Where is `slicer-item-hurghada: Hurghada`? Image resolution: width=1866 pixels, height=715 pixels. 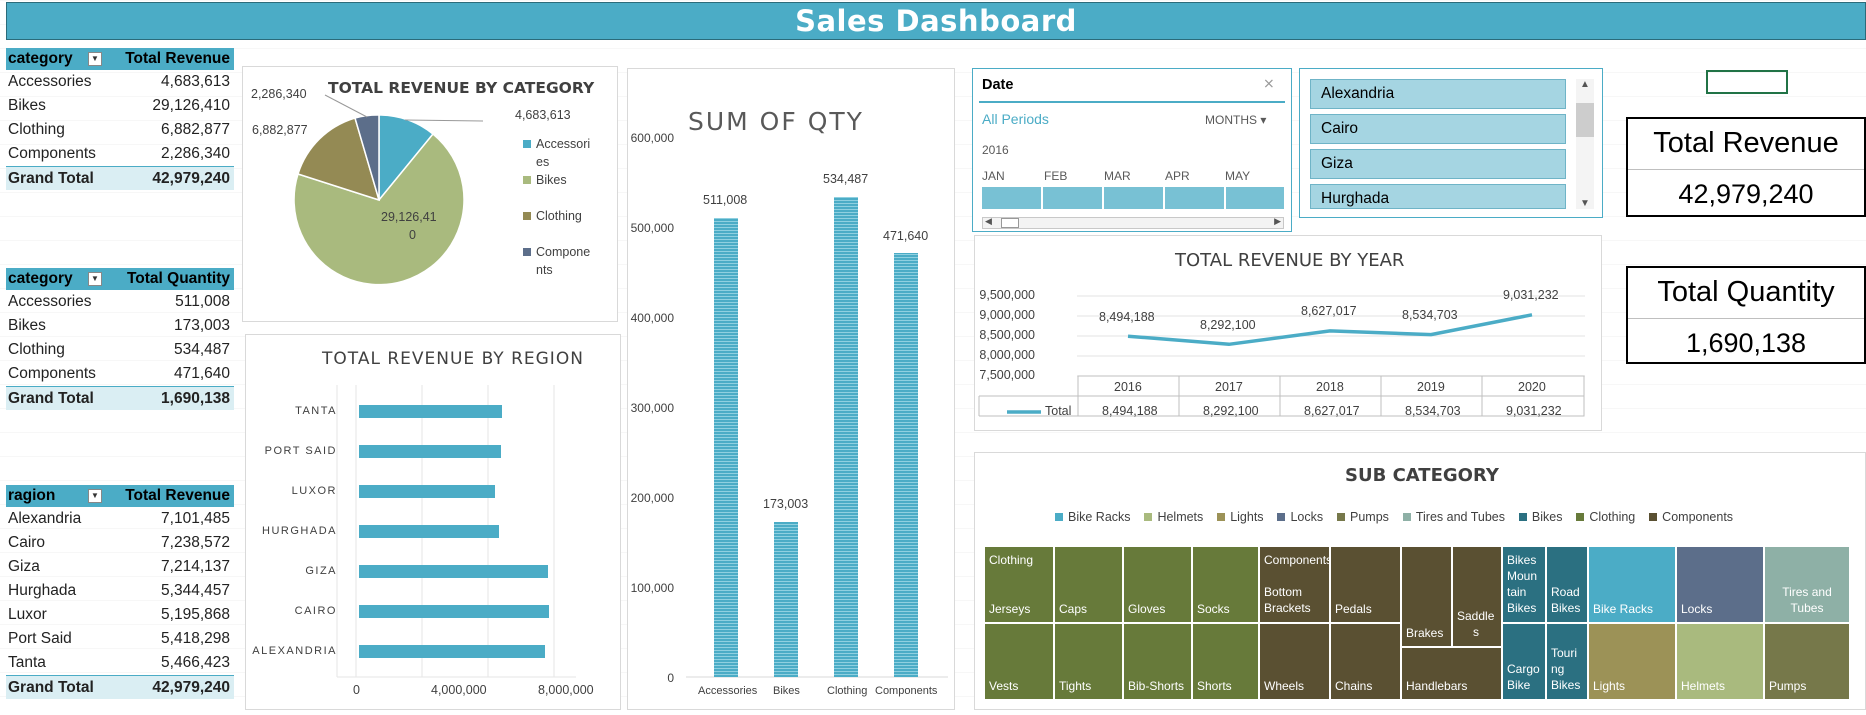 slicer-item-hurghada: Hurghada is located at coordinates (1438, 196).